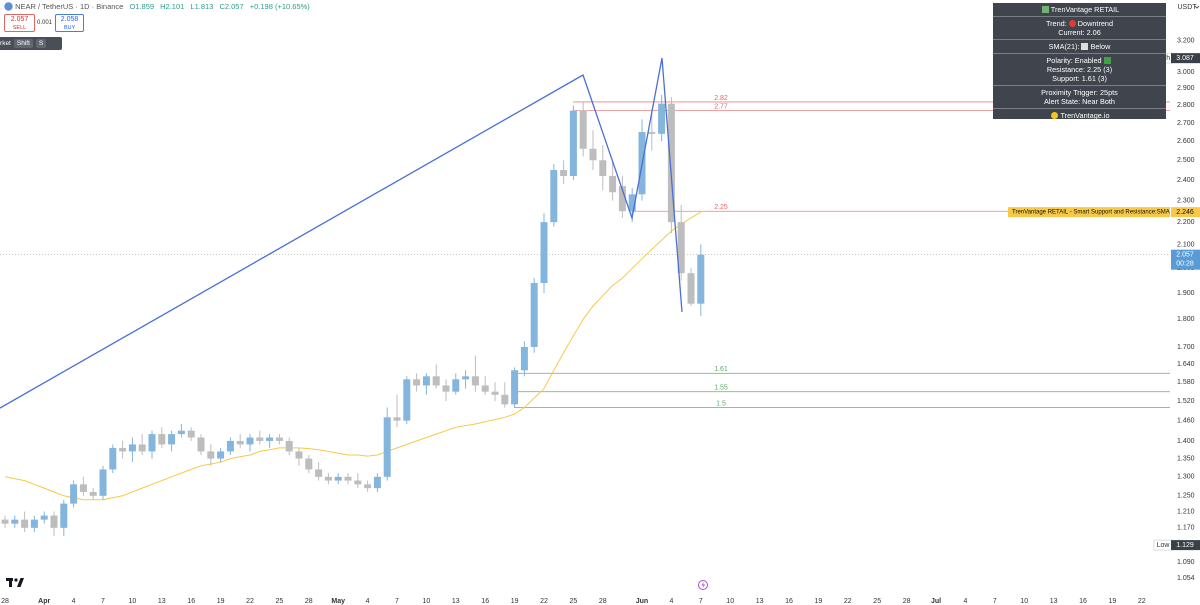 This screenshot has height=605, width=1200. I want to click on panel-sma-row: SMA(21): Below, so click(1079, 47).